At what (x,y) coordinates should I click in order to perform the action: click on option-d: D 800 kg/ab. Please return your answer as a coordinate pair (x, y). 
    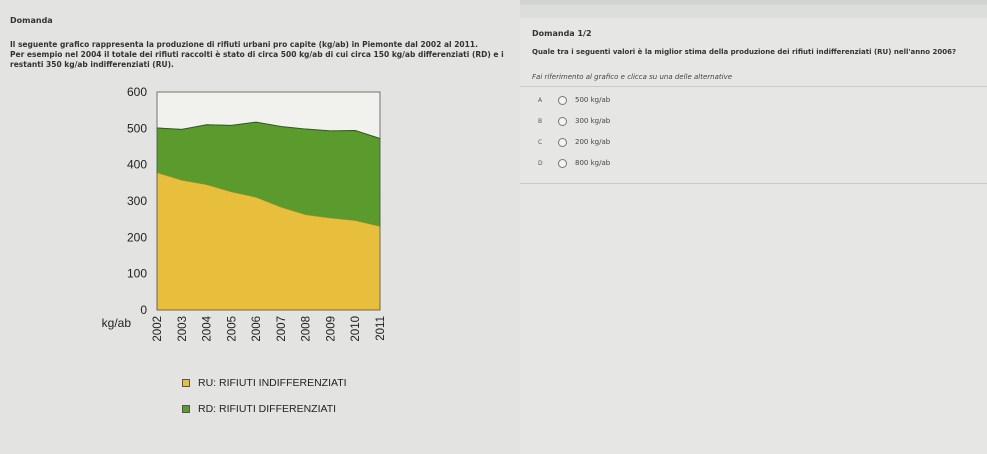
    Looking at the image, I should click on (574, 163).